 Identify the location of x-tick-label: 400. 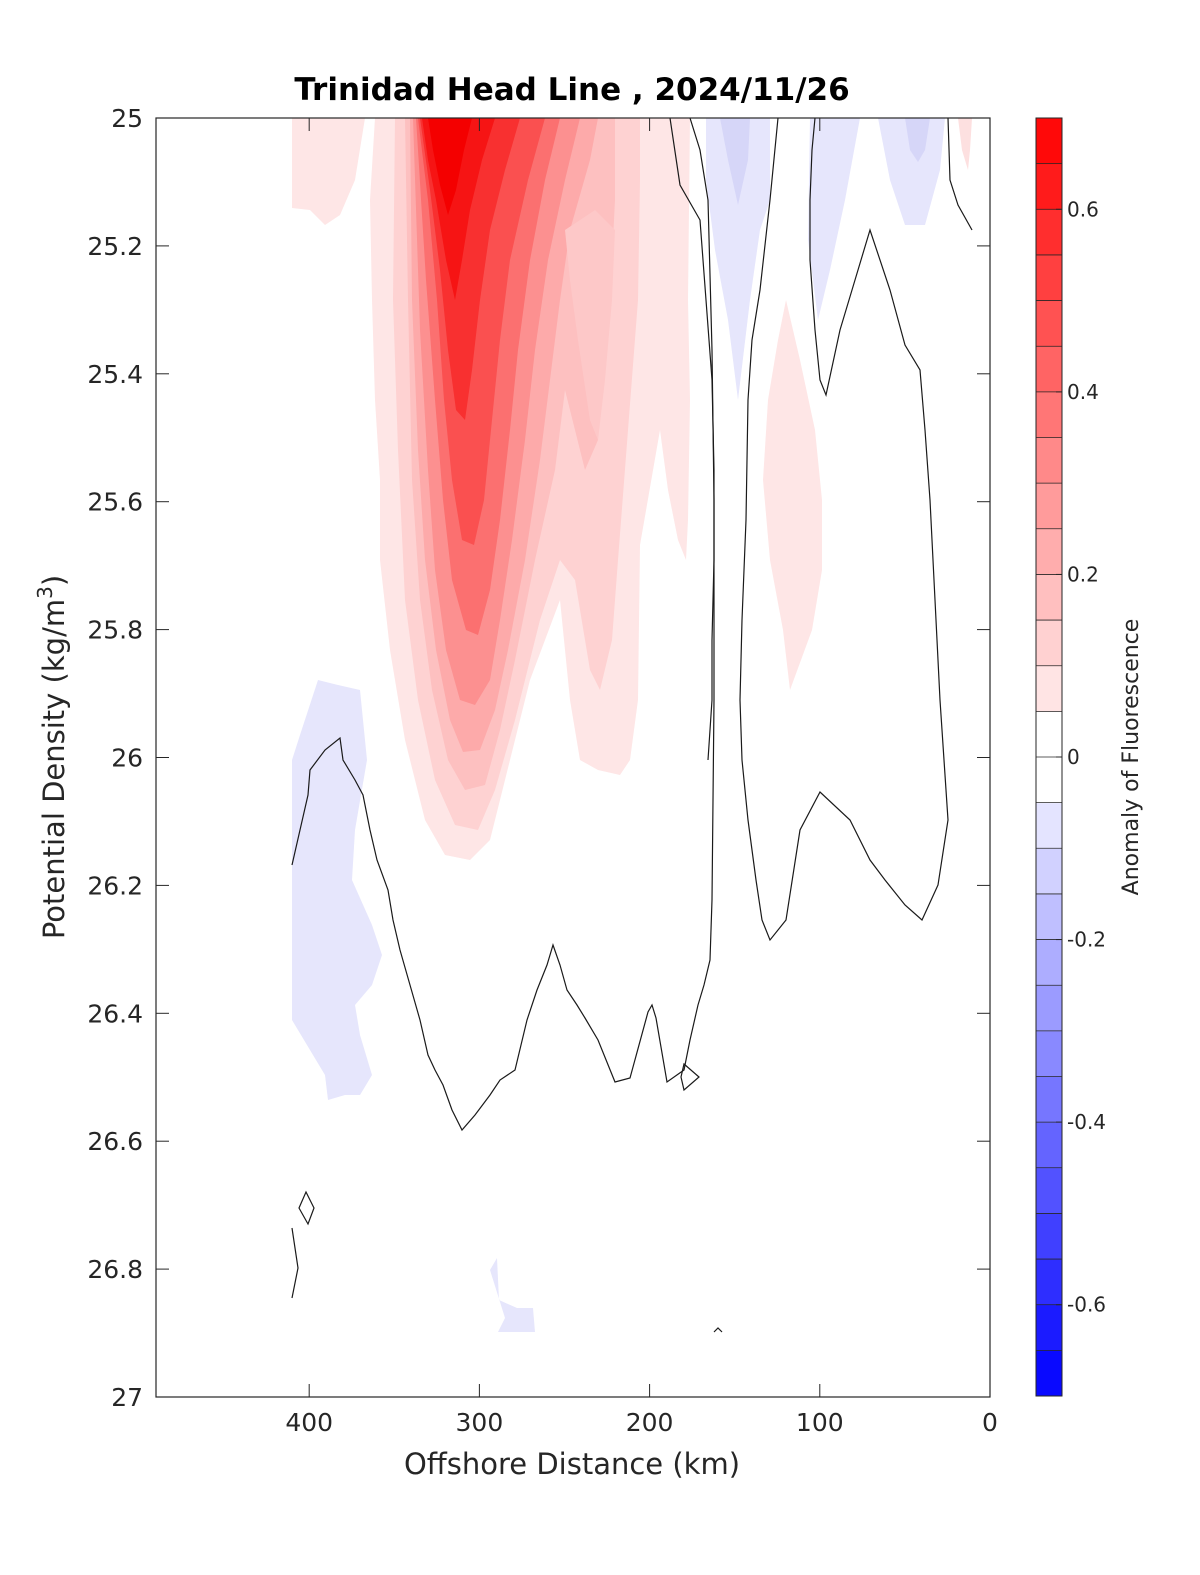
(309, 1422).